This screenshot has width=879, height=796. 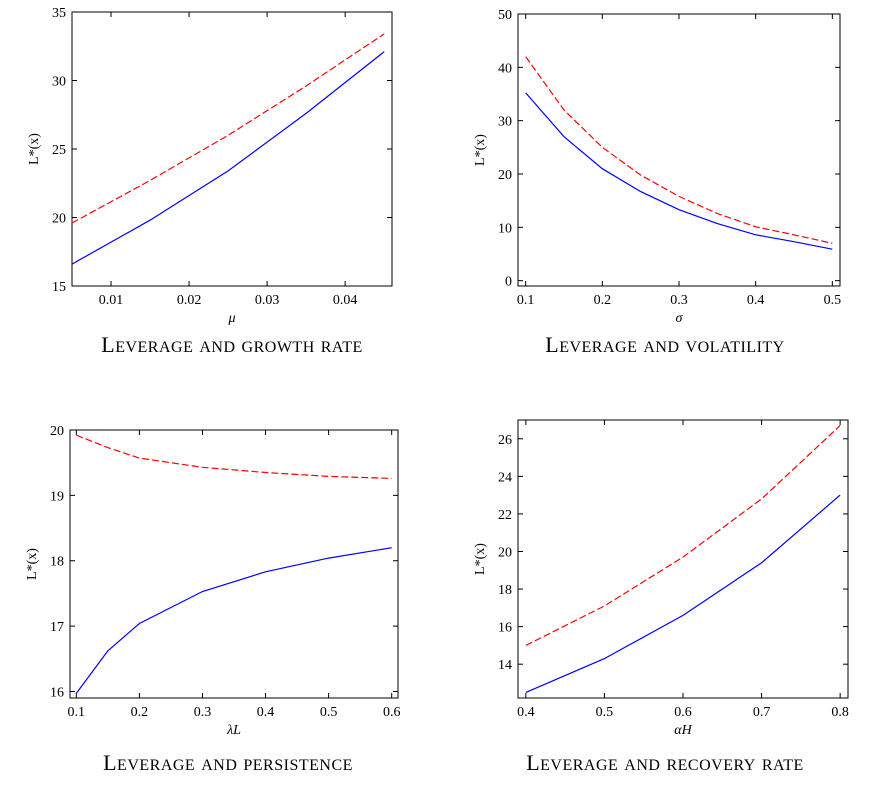 What do you see at coordinates (233, 730) in the screenshot?
I see `x-axis-label: λL` at bounding box center [233, 730].